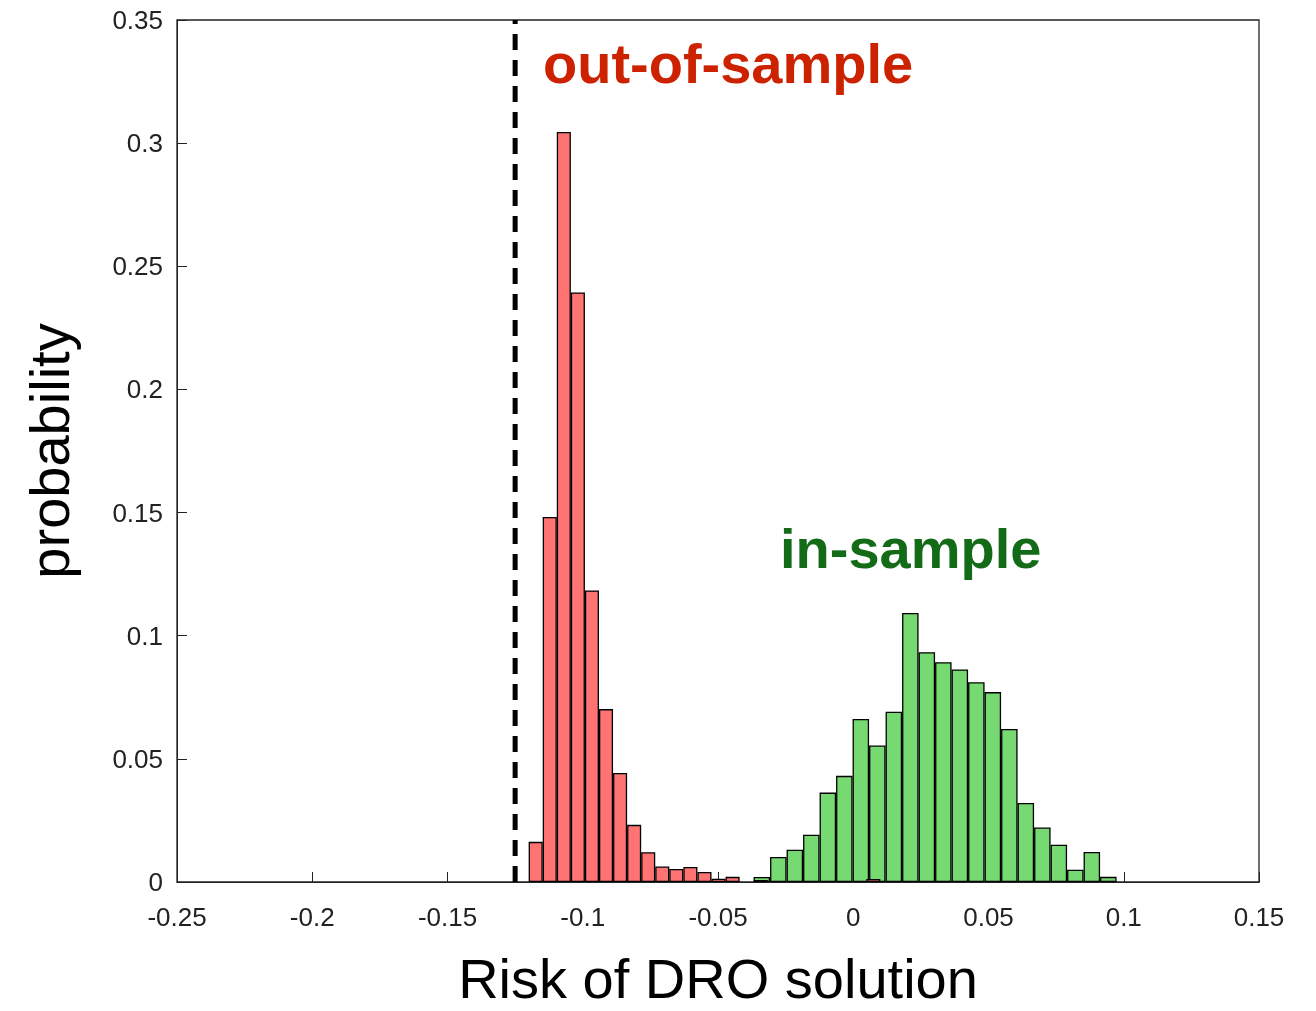 Image resolution: width=1316 pixels, height=1011 pixels. I want to click on x-tick-label: -0.15, so click(447, 917).